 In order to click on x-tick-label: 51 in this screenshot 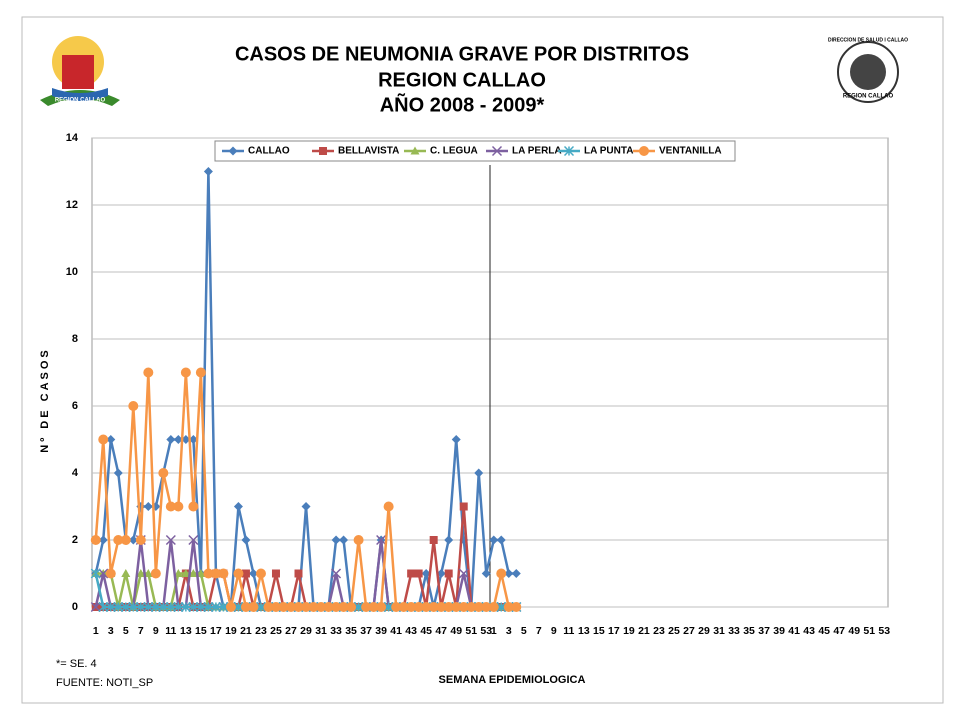, I will do `click(471, 631)`.